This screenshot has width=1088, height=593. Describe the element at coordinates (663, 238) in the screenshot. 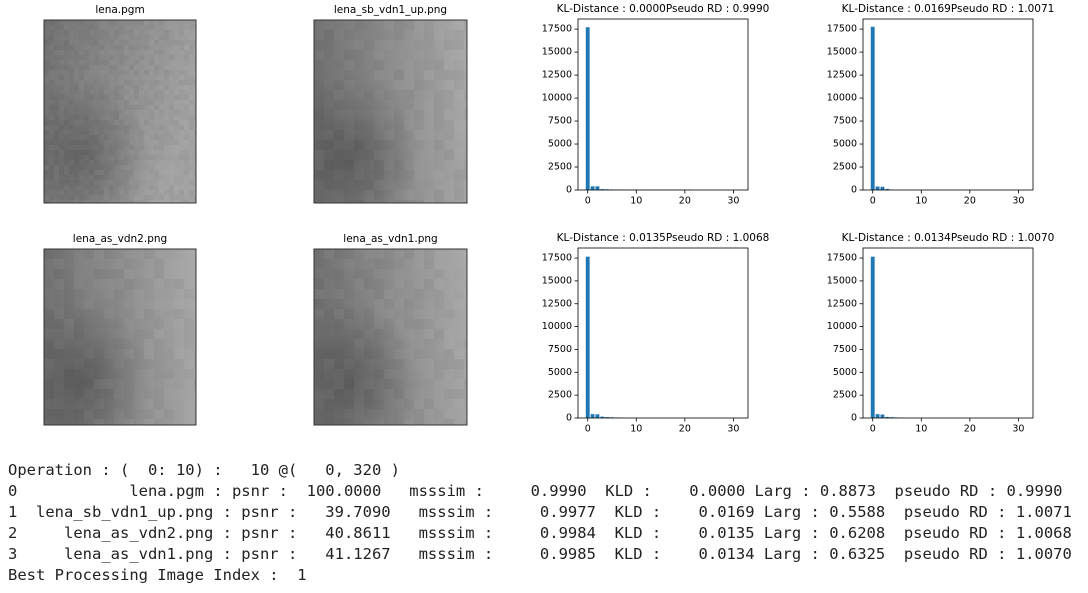

I see `chart-title: KL-Distance : 0.0135Pseudo RD : 1.0068` at that location.